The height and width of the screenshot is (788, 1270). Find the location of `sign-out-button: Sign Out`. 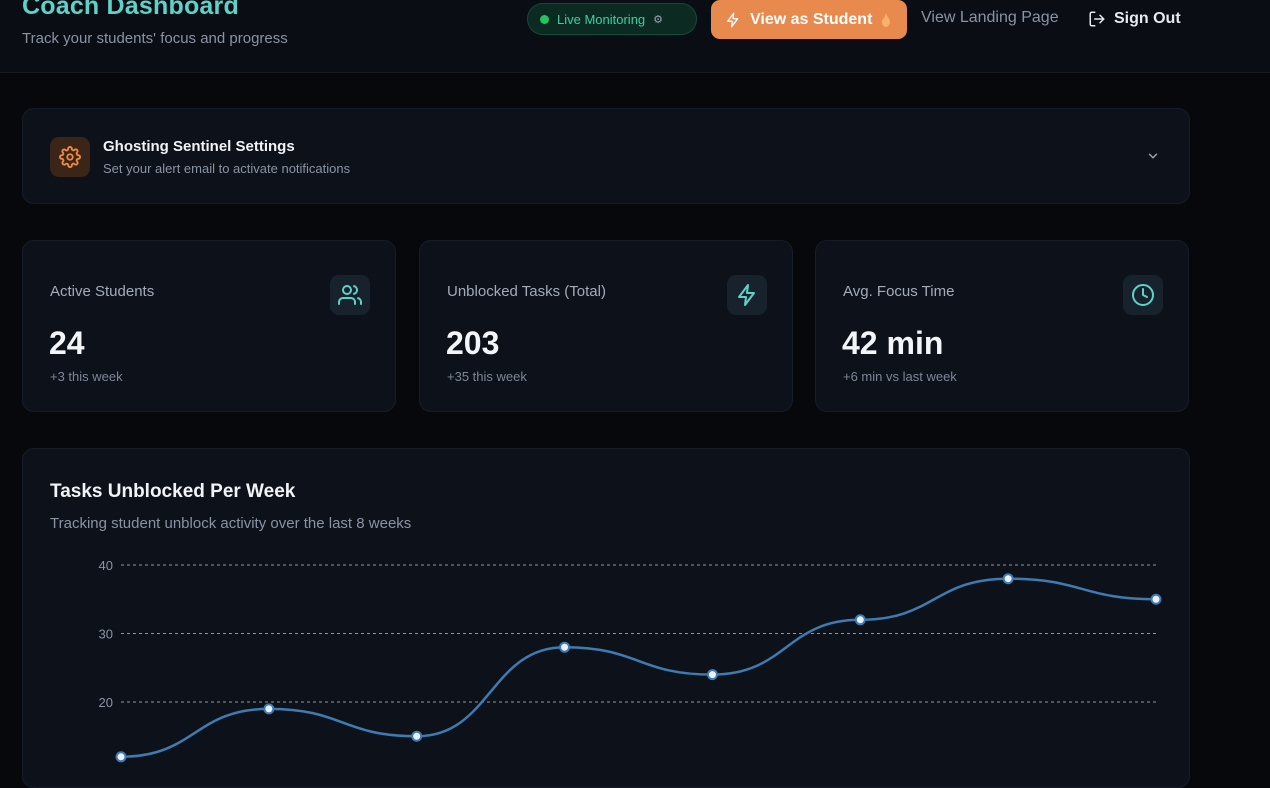

sign-out-button: Sign Out is located at coordinates (1134, 19).